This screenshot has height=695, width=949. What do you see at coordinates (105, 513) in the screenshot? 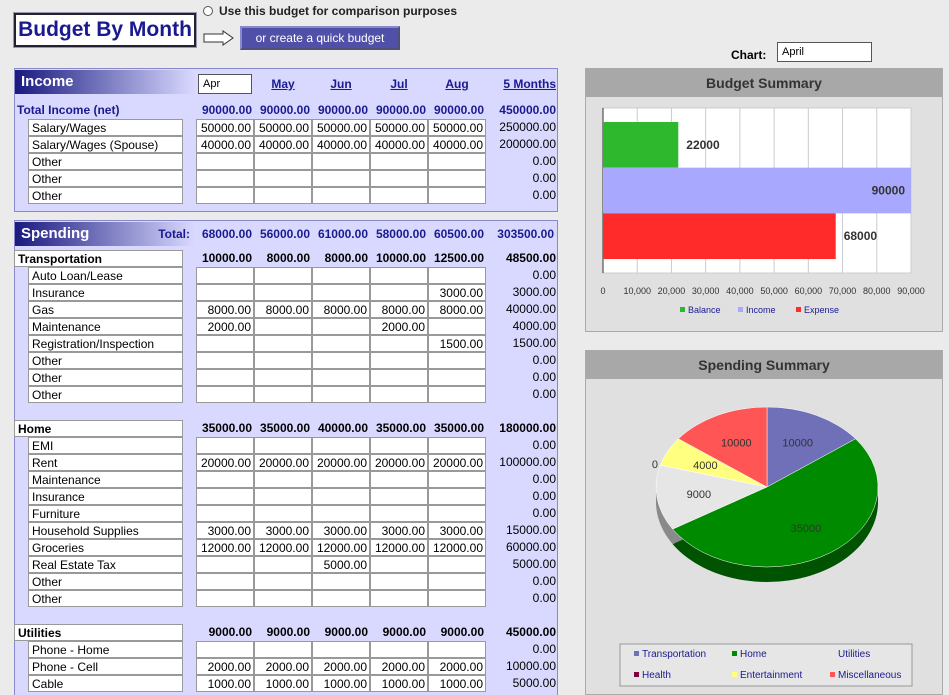
I see `row-label: Furniture` at bounding box center [105, 513].